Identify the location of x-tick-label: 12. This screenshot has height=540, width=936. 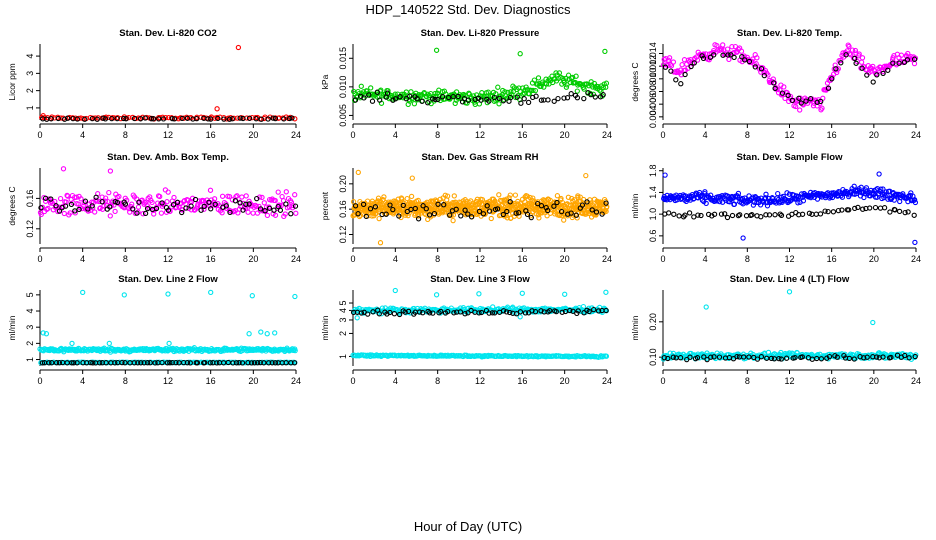
(789, 135).